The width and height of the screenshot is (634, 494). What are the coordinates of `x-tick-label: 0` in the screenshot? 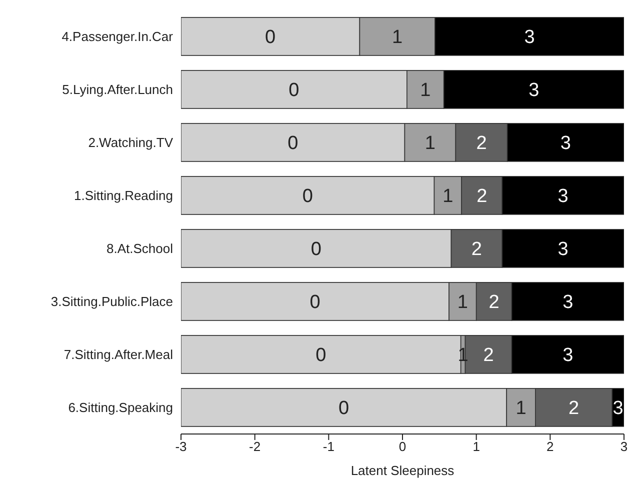 It's located at (402, 446).